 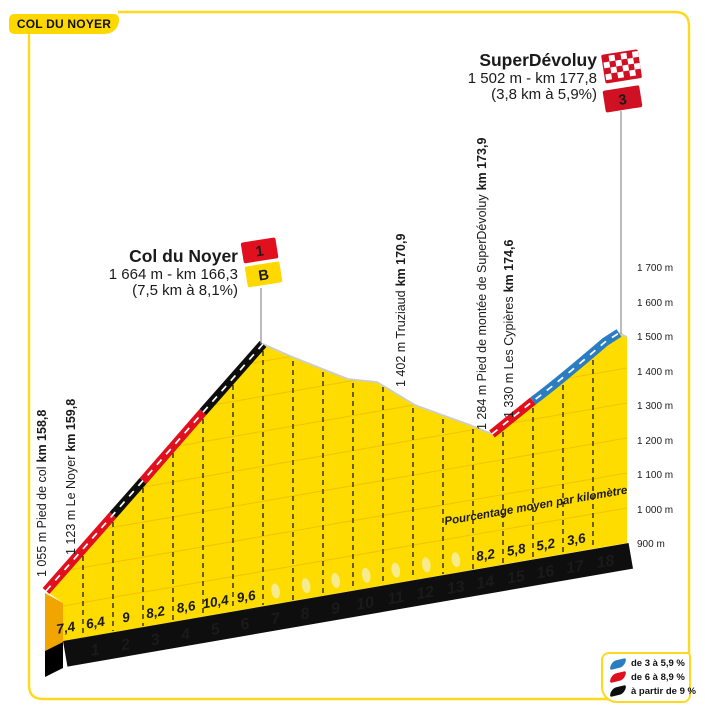 I want to click on km-label: 13, so click(x=456, y=588).